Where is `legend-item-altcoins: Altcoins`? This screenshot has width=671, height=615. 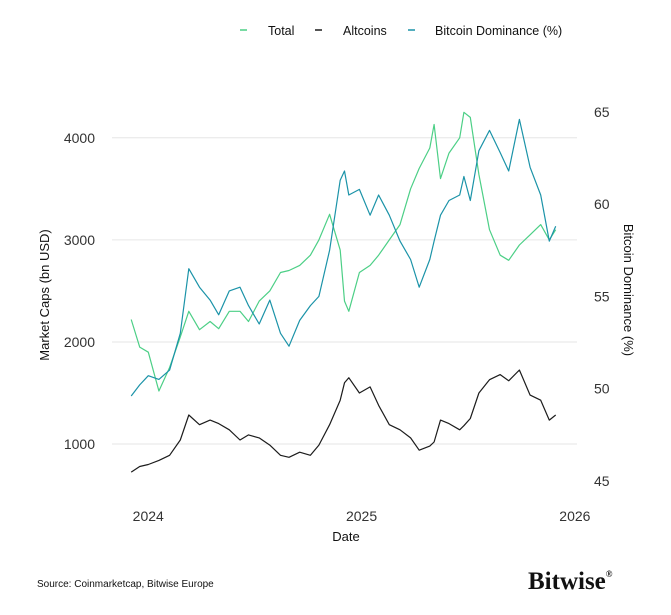
legend-item-altcoins: Altcoins is located at coordinates (351, 31).